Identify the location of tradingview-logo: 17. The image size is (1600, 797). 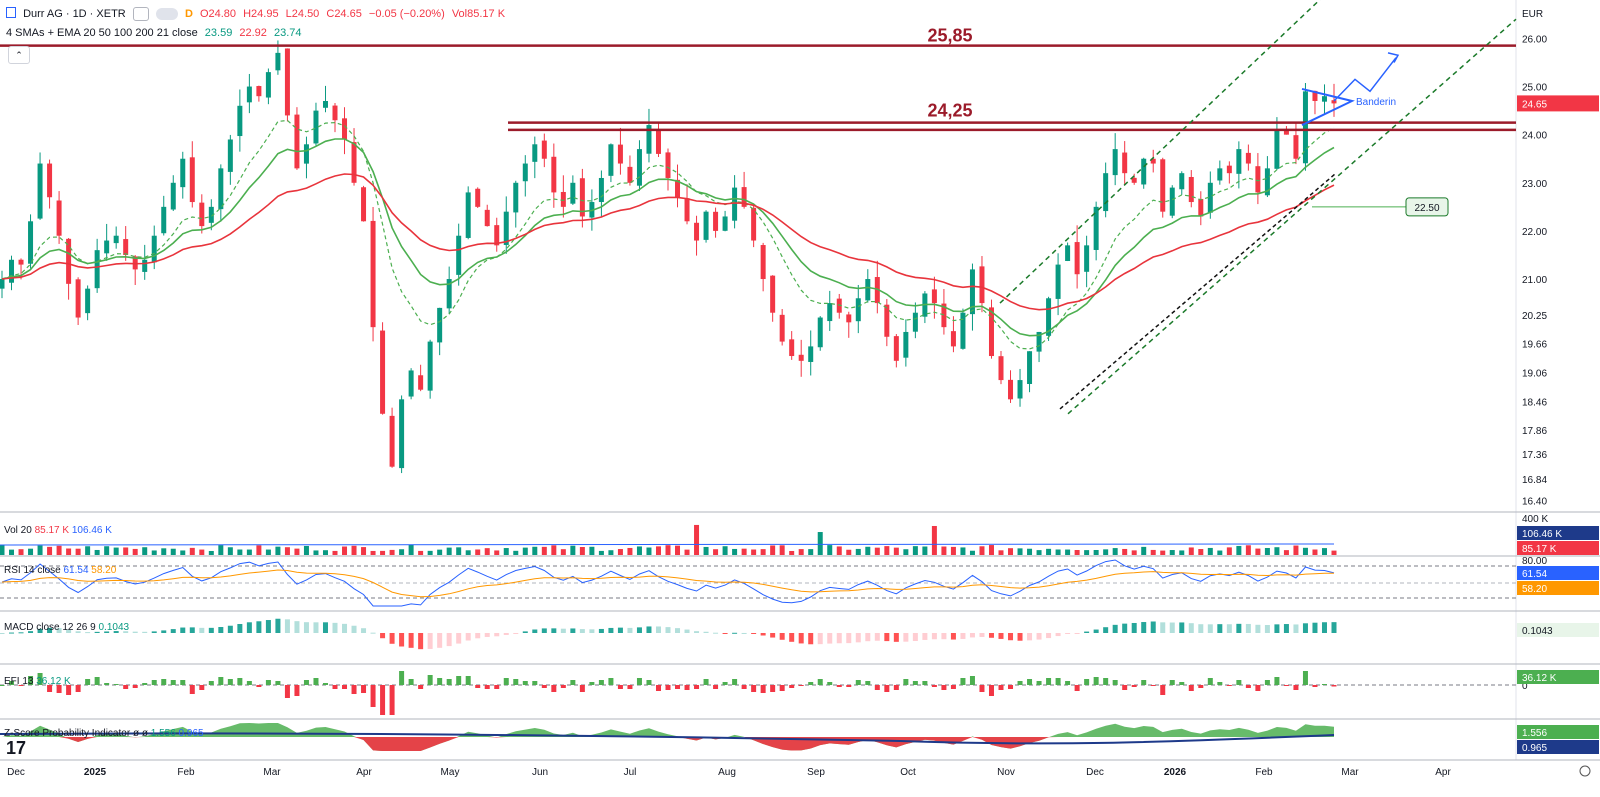
(16, 748).